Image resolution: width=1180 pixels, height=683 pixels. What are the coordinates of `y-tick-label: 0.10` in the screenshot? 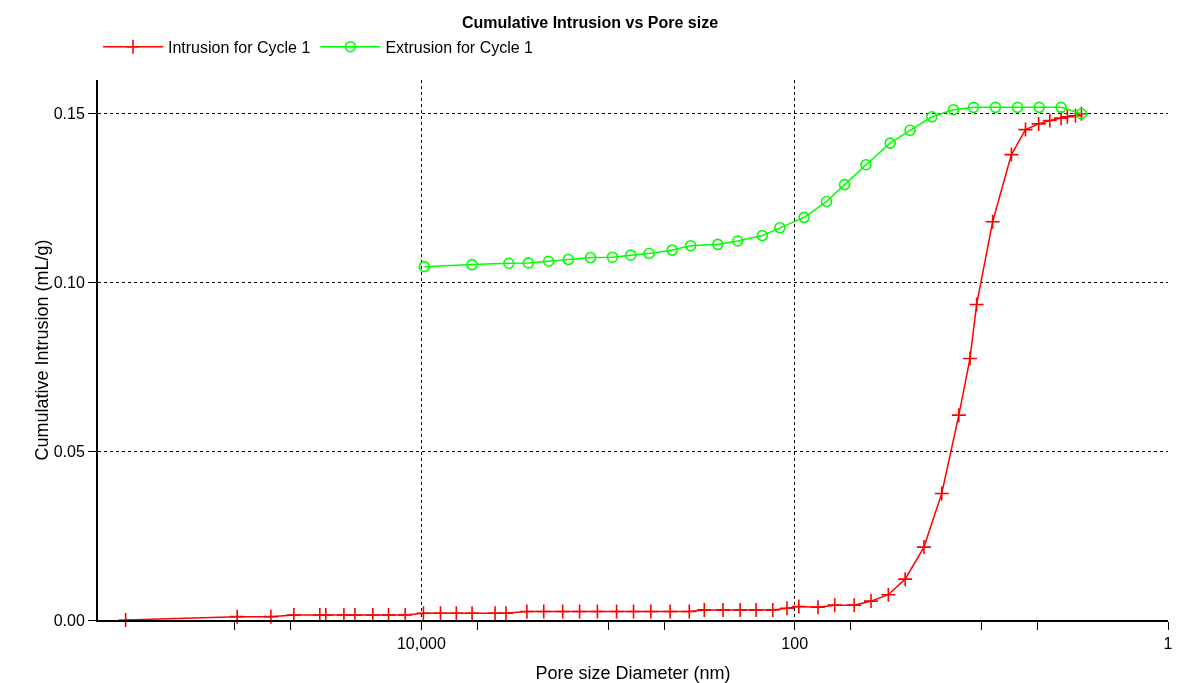 It's located at (69, 283).